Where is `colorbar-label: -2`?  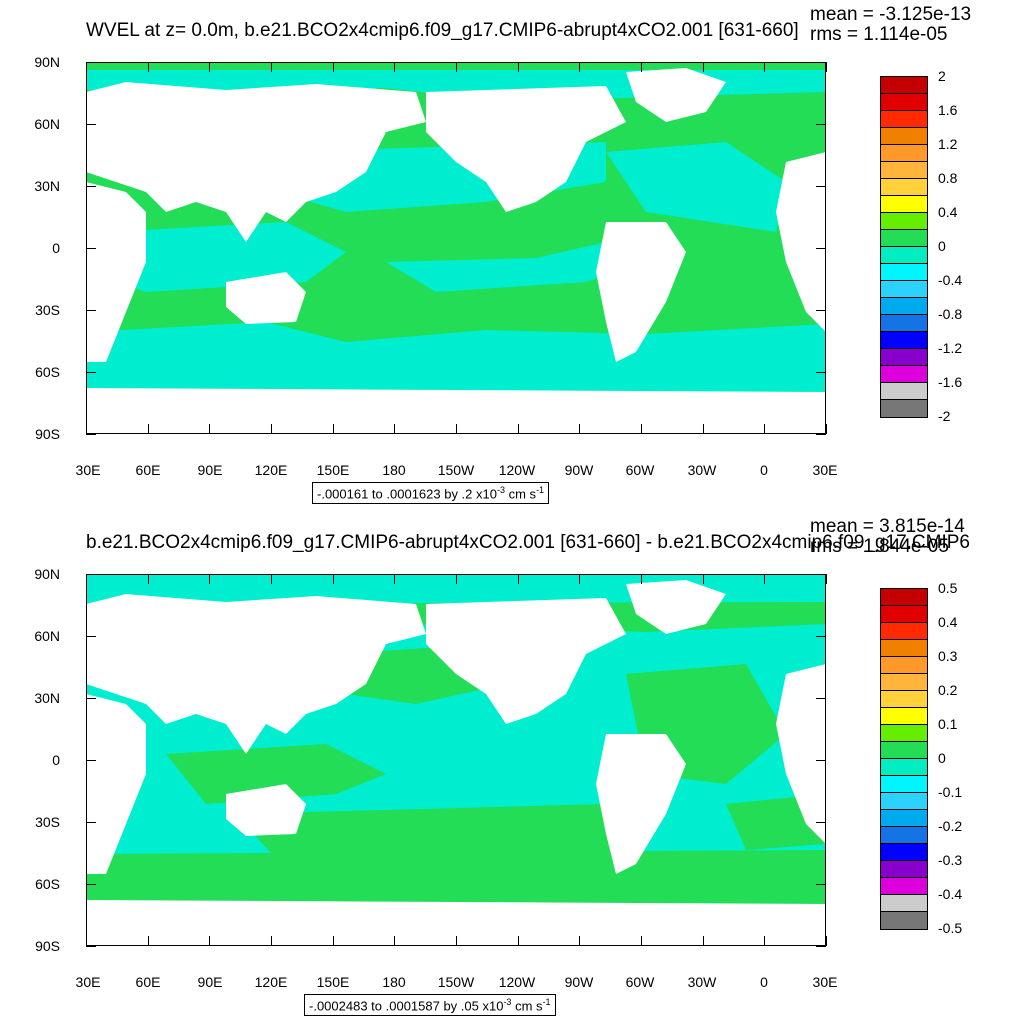 colorbar-label: -2 is located at coordinates (944, 416).